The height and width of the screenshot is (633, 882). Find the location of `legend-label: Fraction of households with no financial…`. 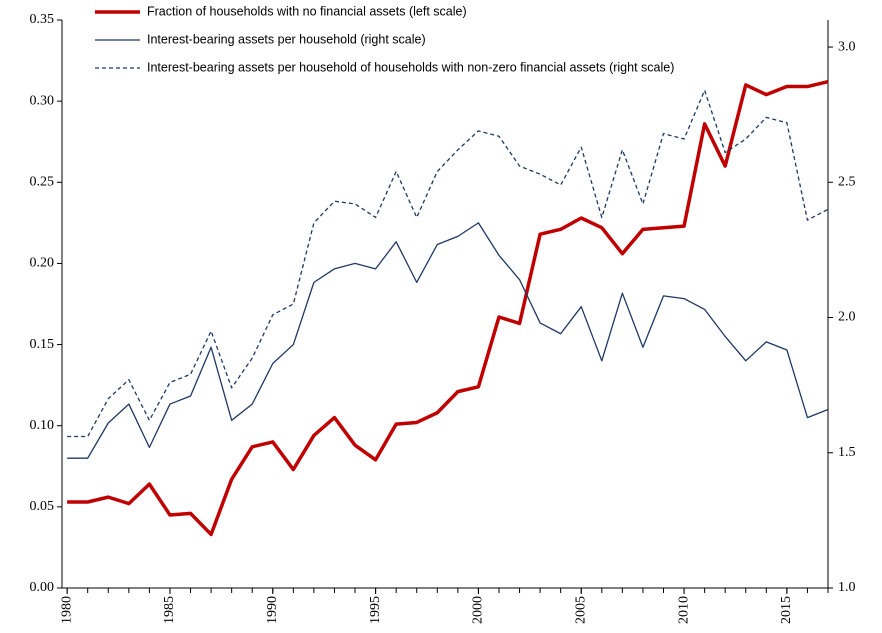

legend-label: Fraction of households with no financial… is located at coordinates (307, 11).